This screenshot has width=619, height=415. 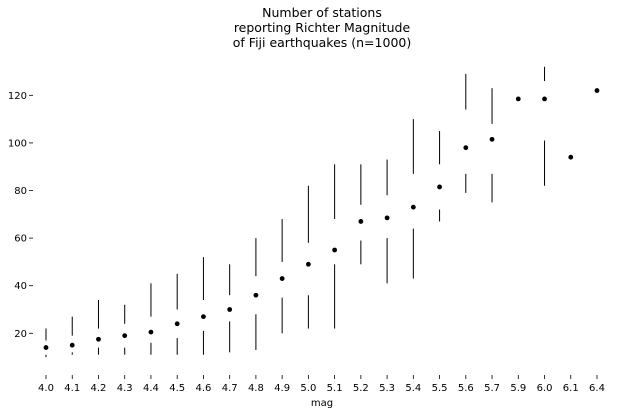 I want to click on chart-title-line-3: of Fiji earthquakes (n=1000), so click(x=322, y=42).